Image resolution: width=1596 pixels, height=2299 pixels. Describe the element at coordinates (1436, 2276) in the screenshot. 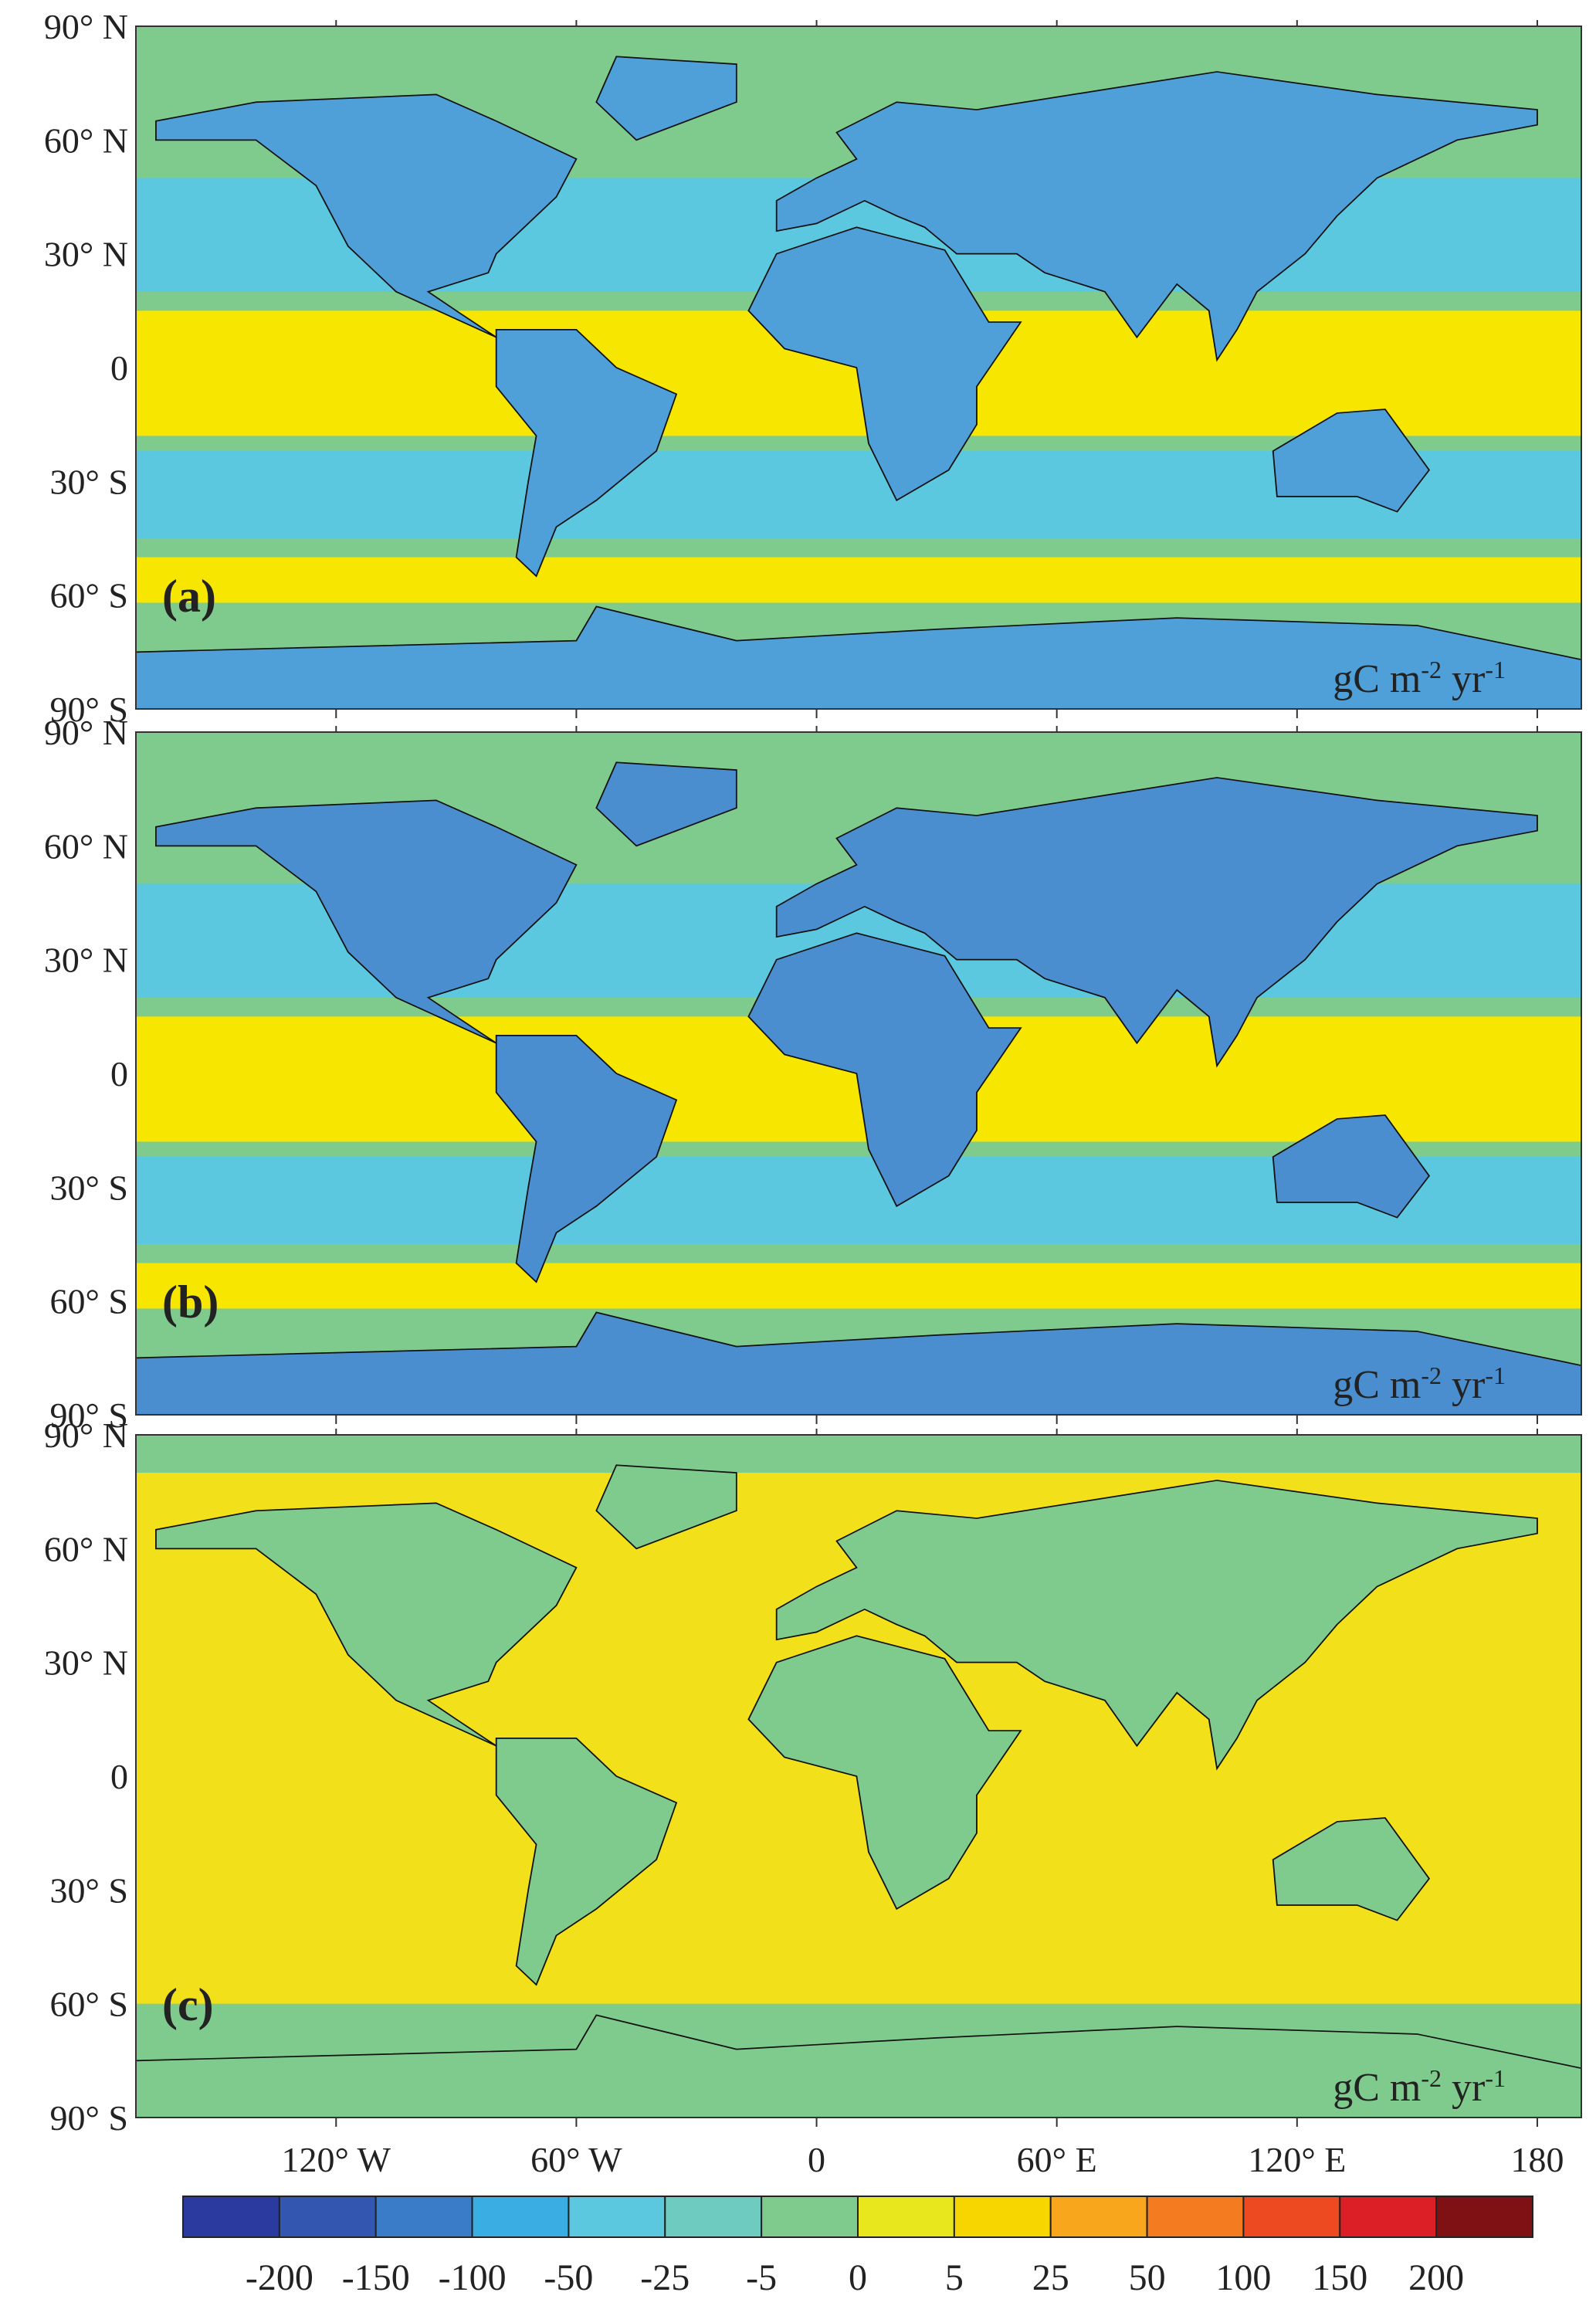

I see `colorbar-tick-label: 200` at that location.